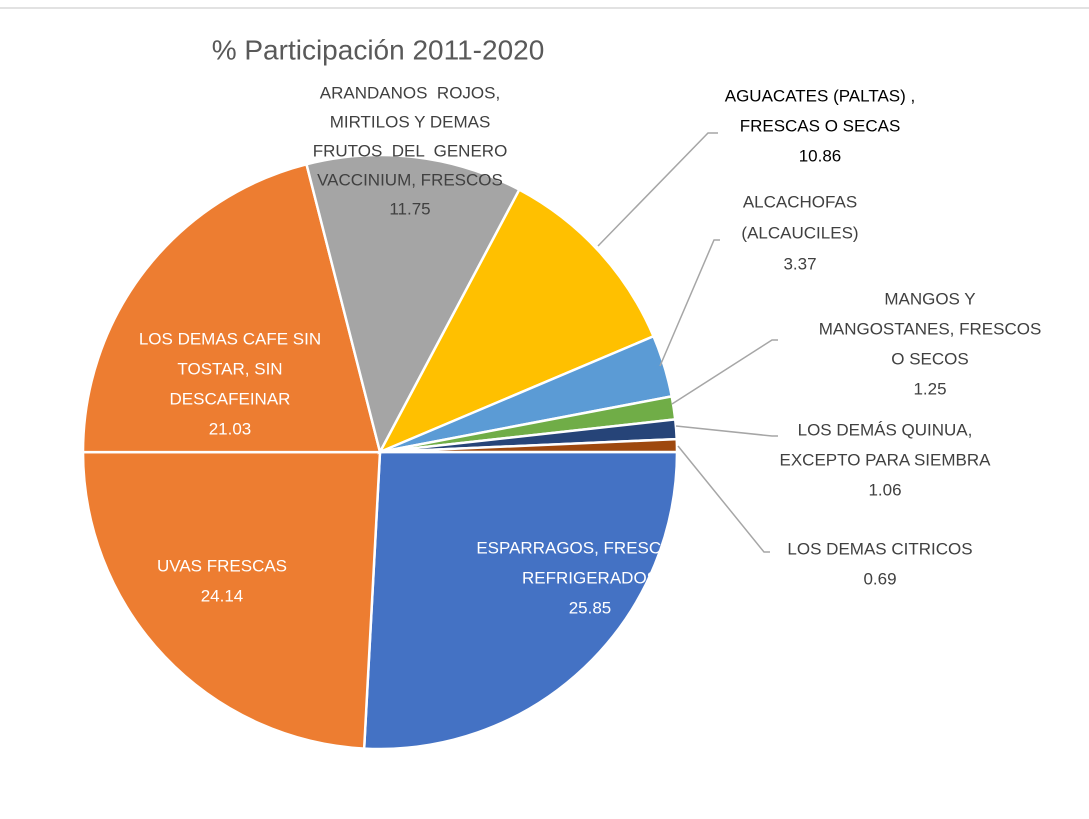 Image resolution: width=1089 pixels, height=819 pixels. I want to click on label-line: EXCEPTO PARA SIEMBRA, so click(886, 459).